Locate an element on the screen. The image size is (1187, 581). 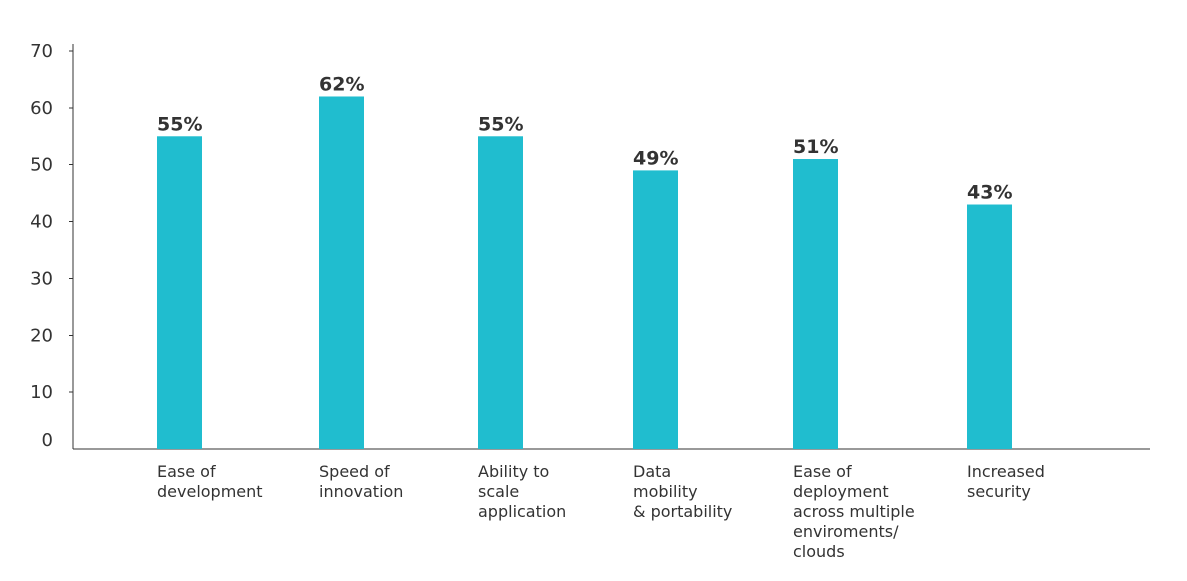
x-tick-label-line: mobility is located at coordinates (665, 491).